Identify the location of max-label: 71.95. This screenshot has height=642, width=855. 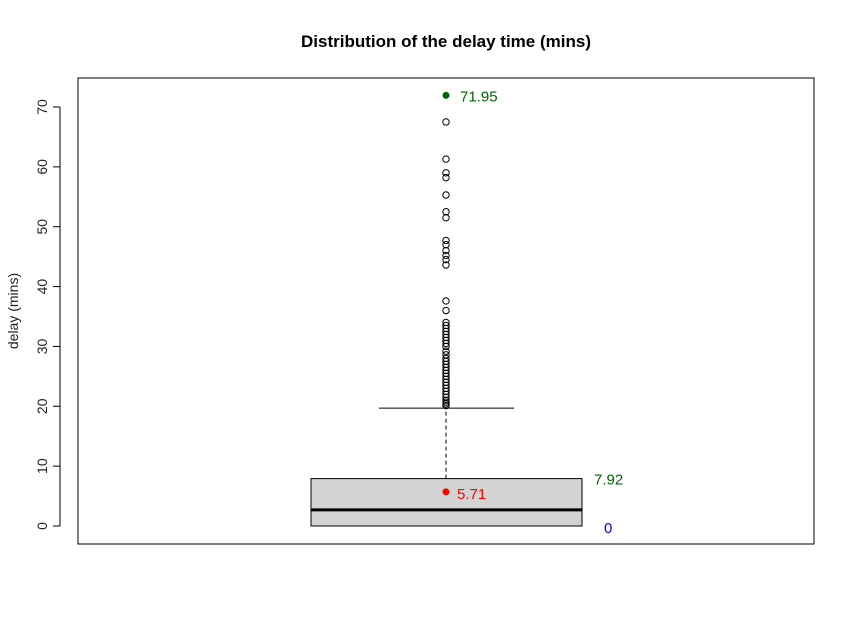
(479, 96).